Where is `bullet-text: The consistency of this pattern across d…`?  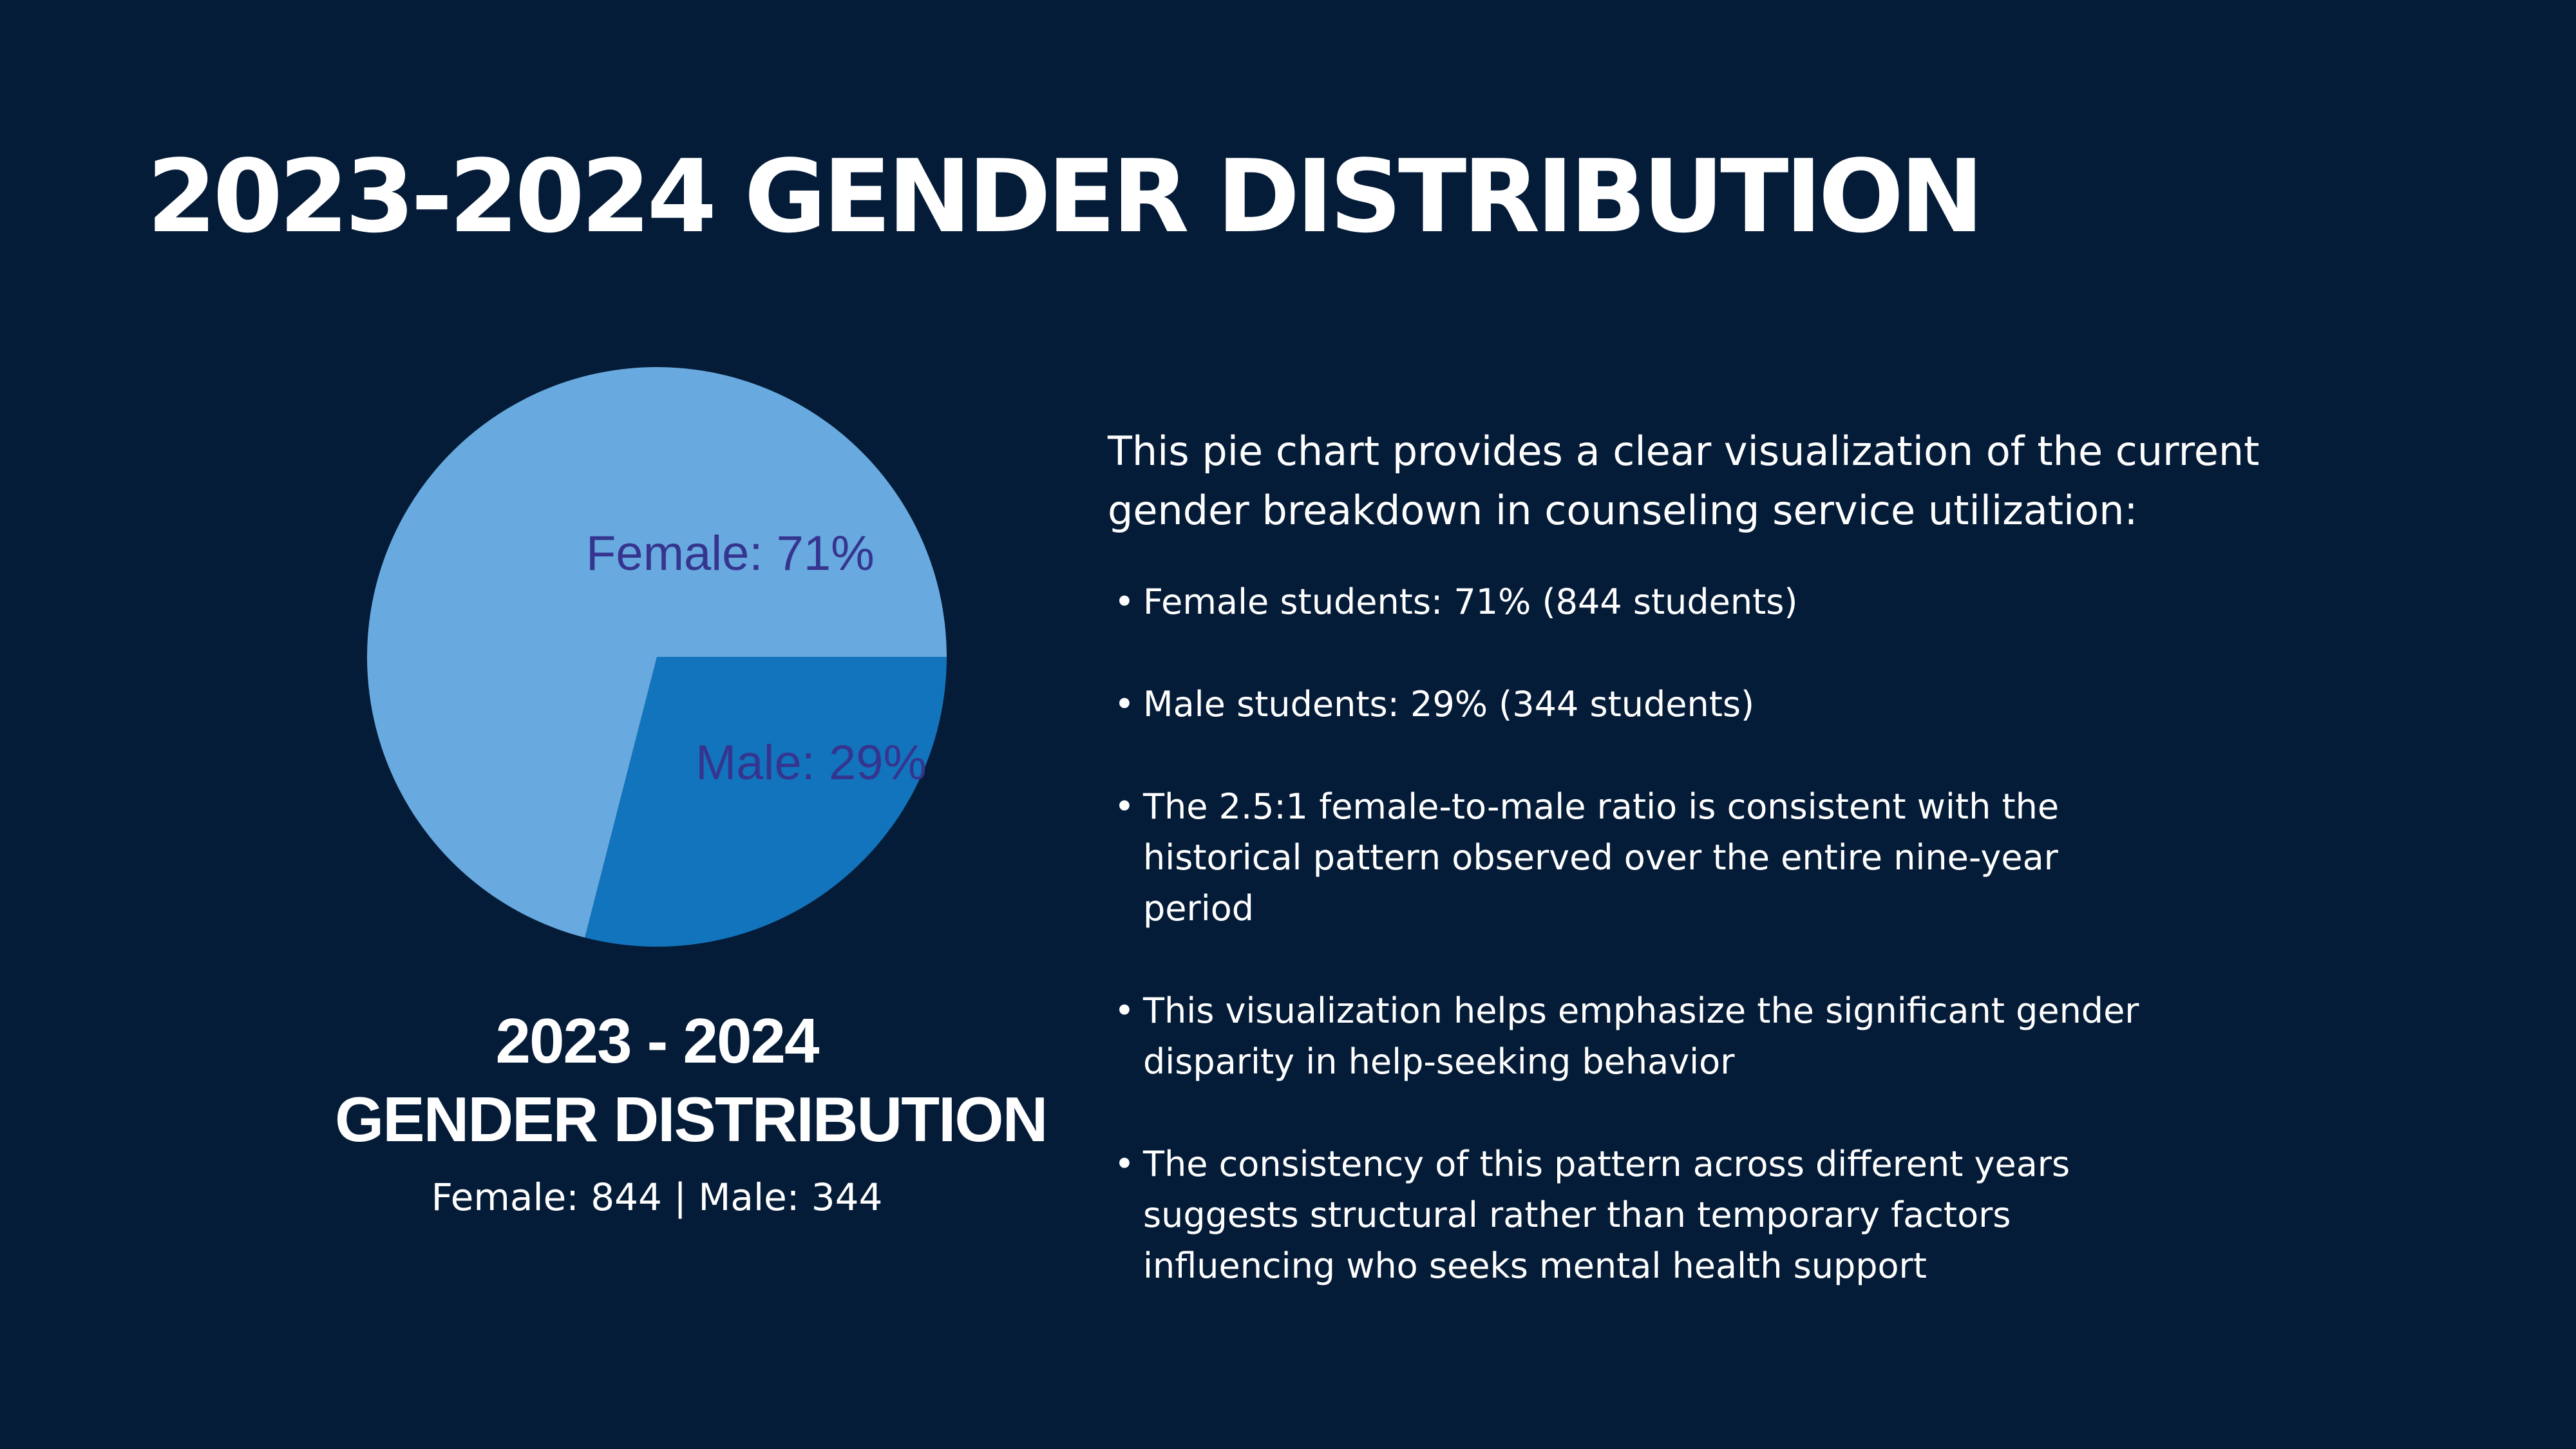 bullet-text: The consistency of this pattern across d… is located at coordinates (1607, 1215).